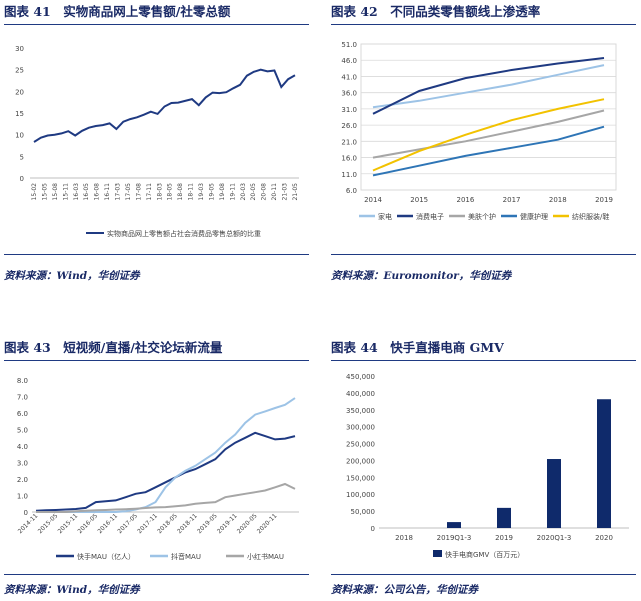 This screenshot has height=601, width=641. What do you see at coordinates (437, 553) in the screenshot?
I see `legend-swatch` at bounding box center [437, 553].